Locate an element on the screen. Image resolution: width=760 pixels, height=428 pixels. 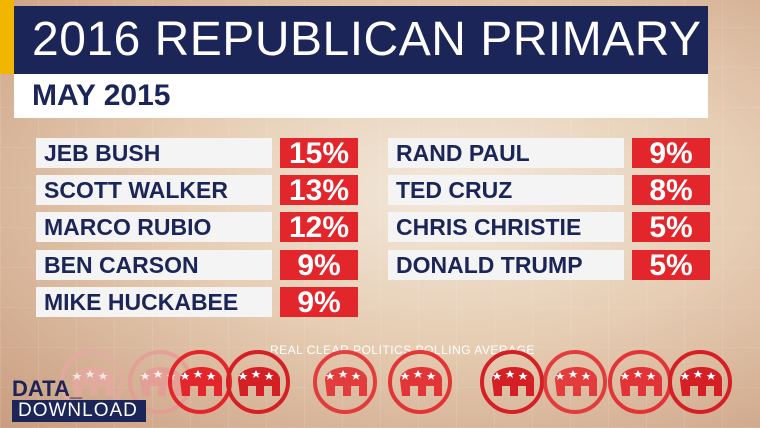
page-subtitle: MAY 2015 is located at coordinates (361, 96).